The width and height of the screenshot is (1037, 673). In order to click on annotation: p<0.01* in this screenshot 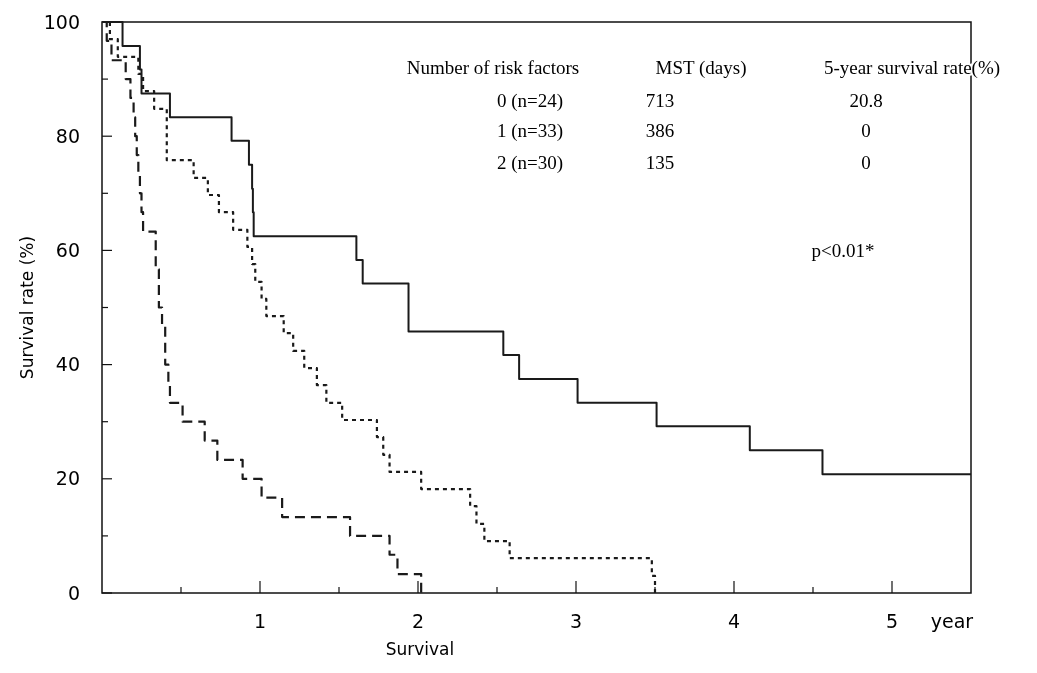, I will do `click(843, 250)`.